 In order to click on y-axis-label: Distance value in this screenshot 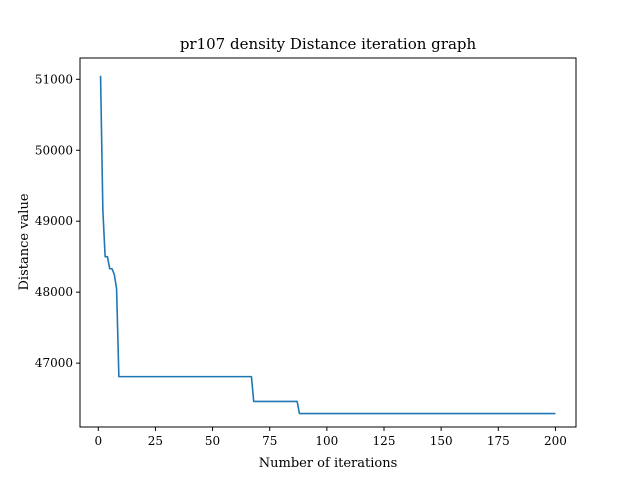, I will do `click(24, 241)`.